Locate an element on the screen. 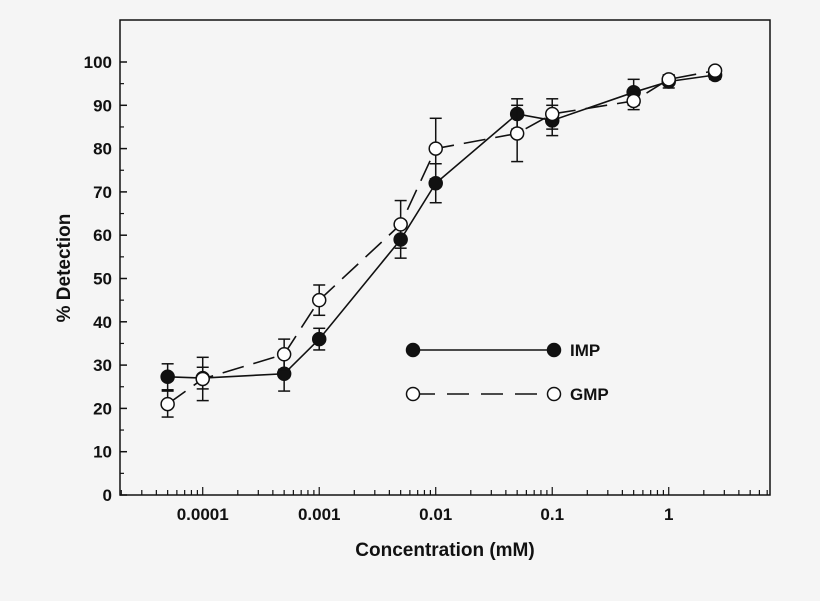  x-tick-label: 1 is located at coordinates (668, 514).